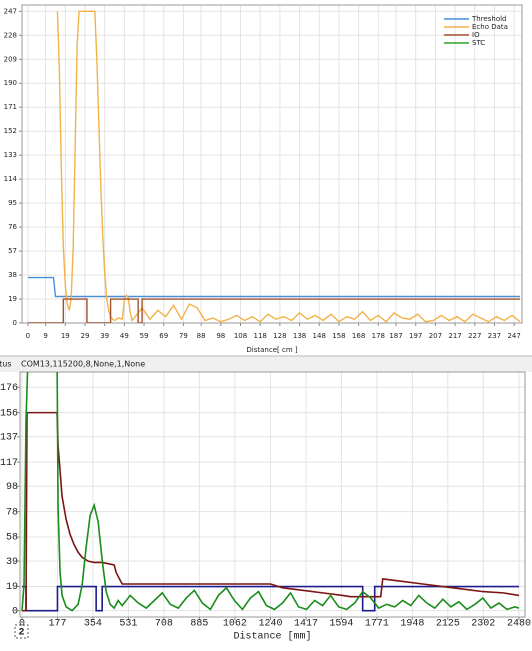 This screenshot has width=532, height=651. Describe the element at coordinates (260, 336) in the screenshot. I see `x-tick-label: 118` at that location.